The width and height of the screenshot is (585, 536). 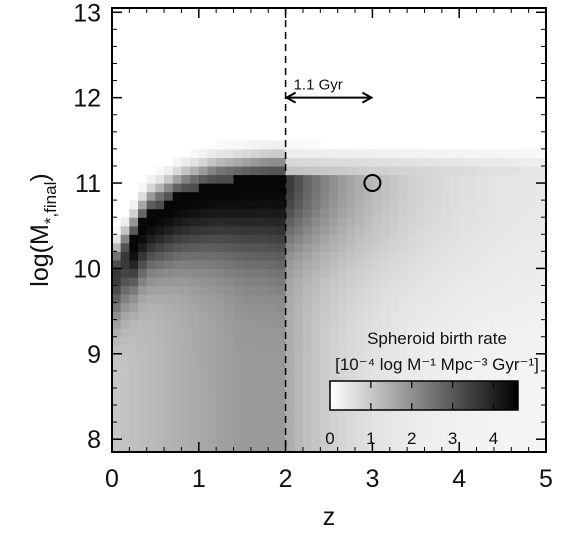 What do you see at coordinates (546, 479) in the screenshot?
I see `x-tick-label: 5` at bounding box center [546, 479].